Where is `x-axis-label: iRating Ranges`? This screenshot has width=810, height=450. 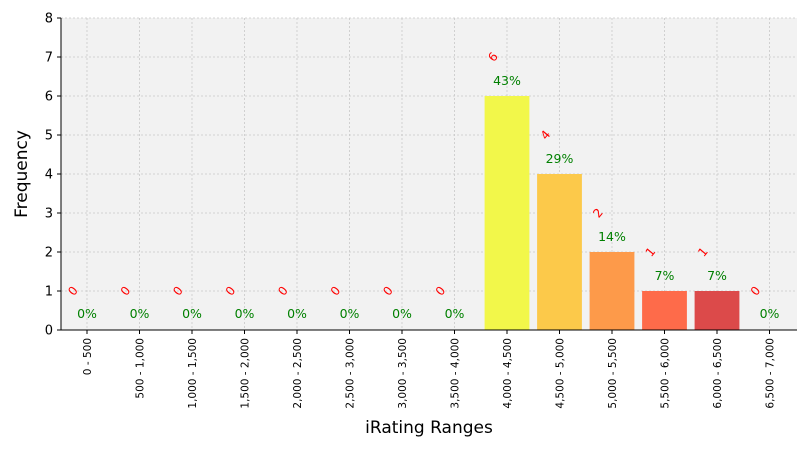 x-axis-label: iRating Ranges is located at coordinates (429, 428).